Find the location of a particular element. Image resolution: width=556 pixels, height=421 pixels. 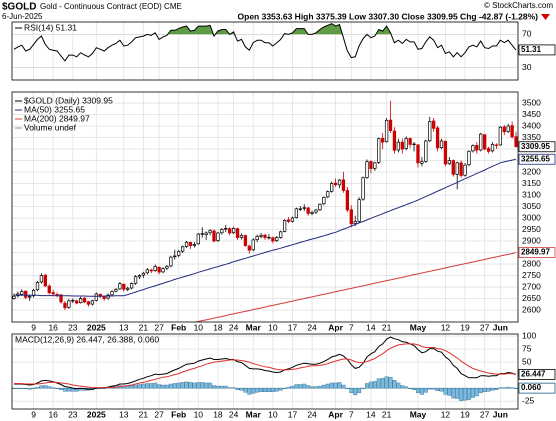

x-tick-label: 2025 is located at coordinates (96, 414).